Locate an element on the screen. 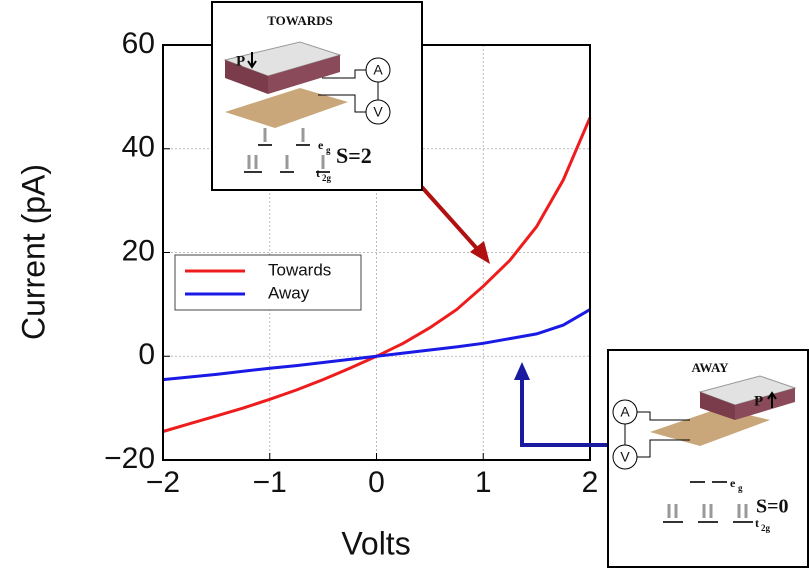 This screenshot has width=809, height=569. y-axis-label: Current (pA) is located at coordinates (33, 252).